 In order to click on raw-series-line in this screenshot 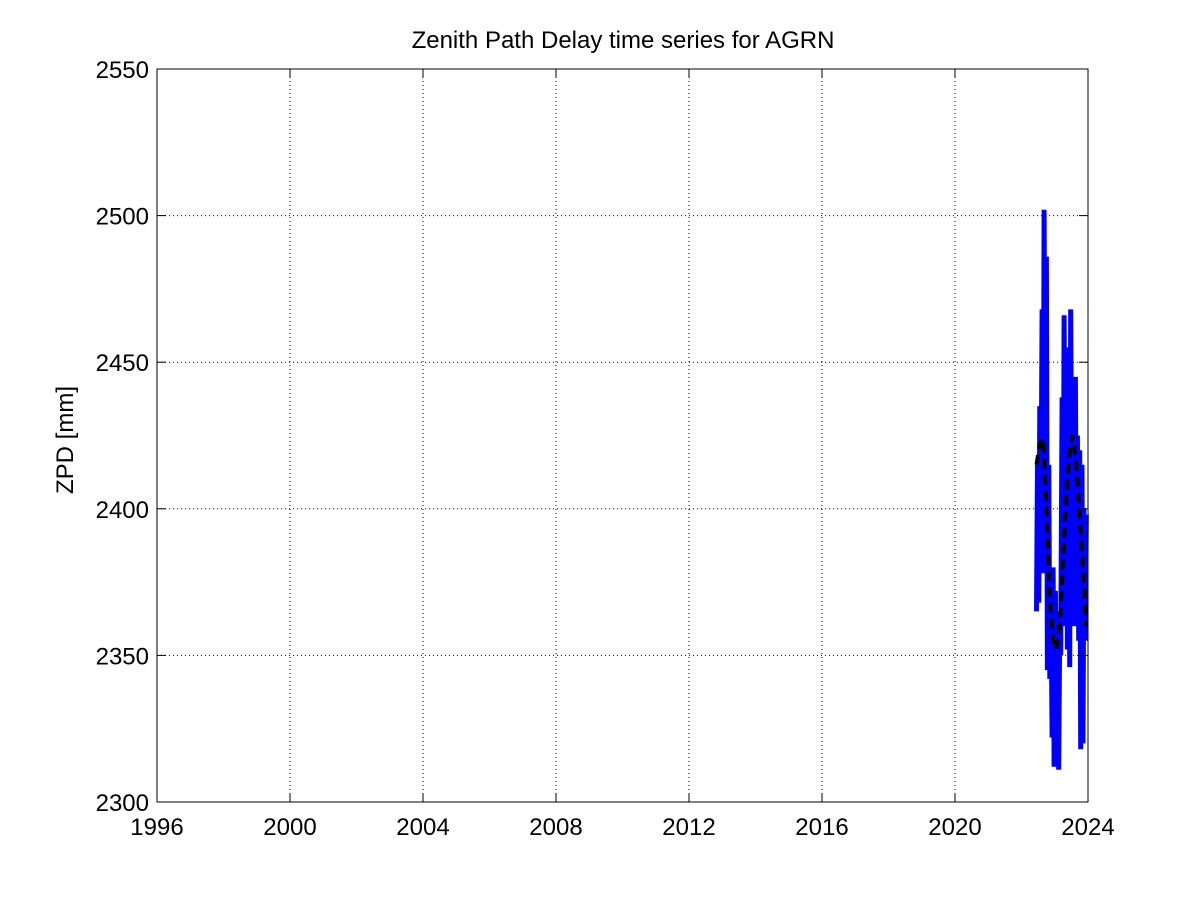, I will do `click(1061, 489)`.